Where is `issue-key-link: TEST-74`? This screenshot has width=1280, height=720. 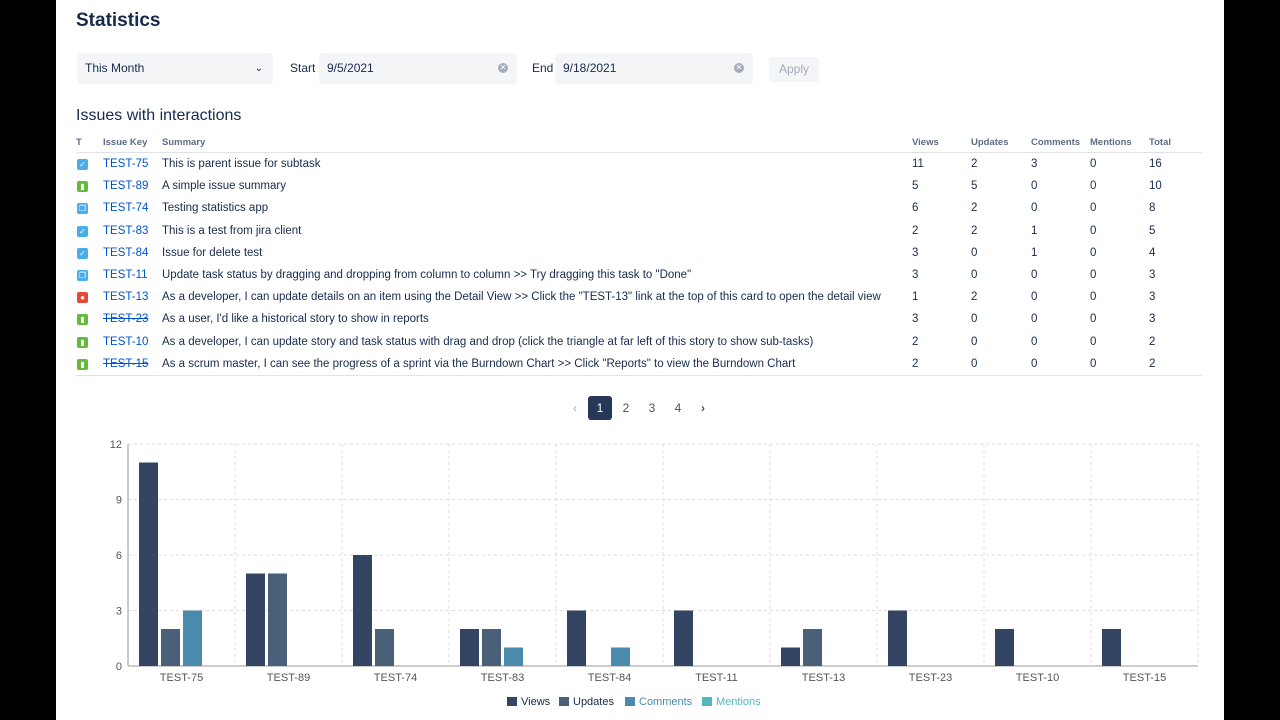 issue-key-link: TEST-74 is located at coordinates (126, 208).